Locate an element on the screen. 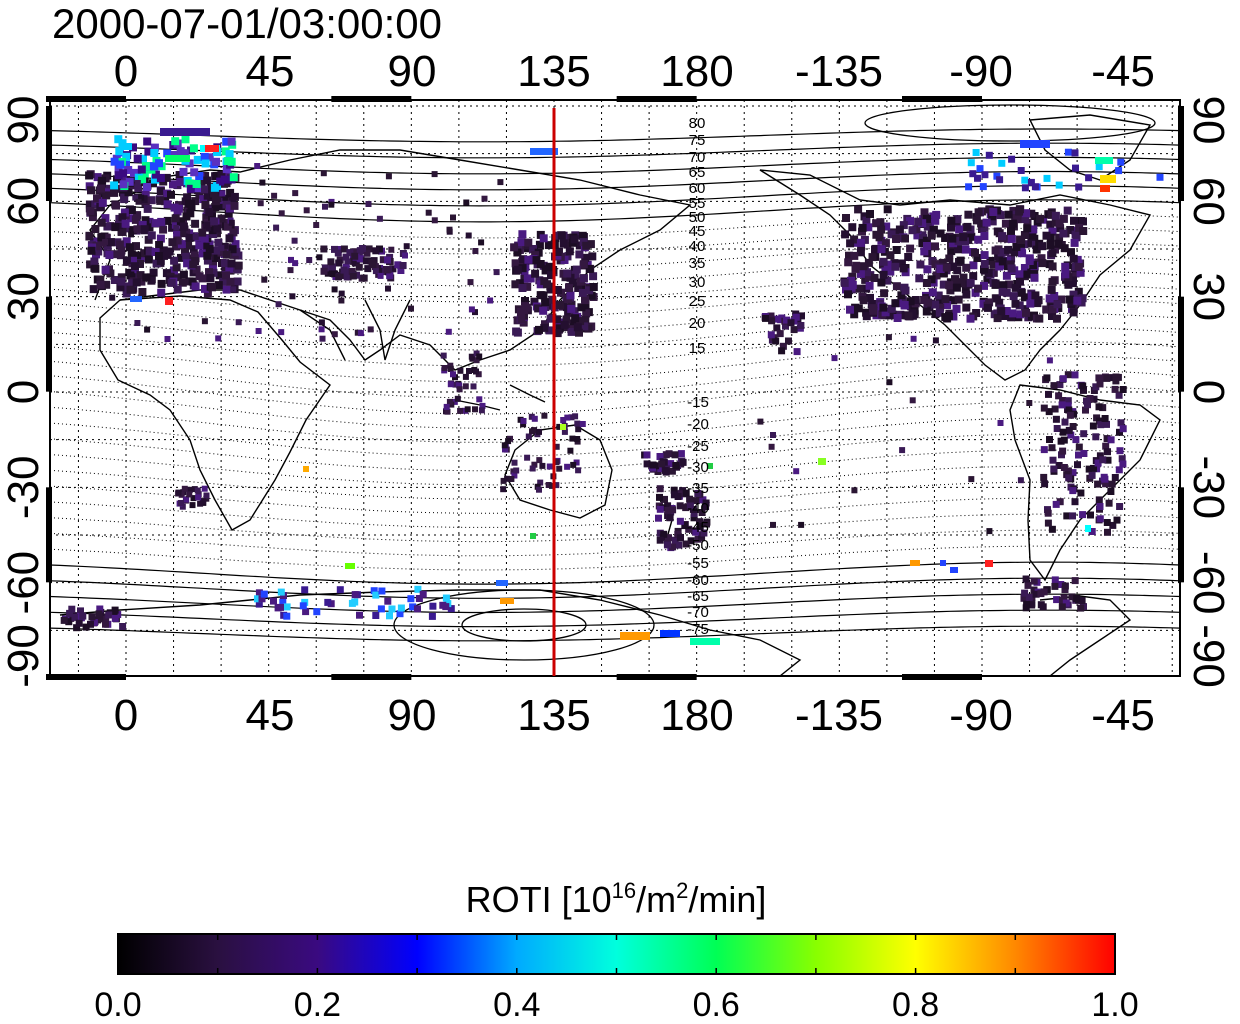  roti-pixel-highlight is located at coordinates (533, 536).